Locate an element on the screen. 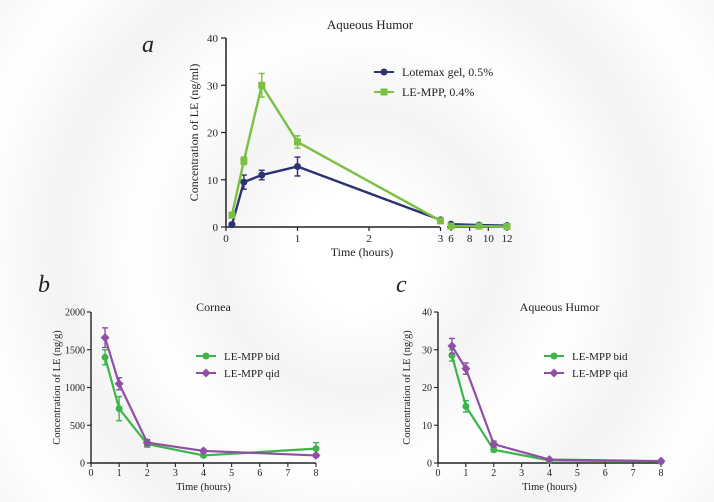 The image size is (714, 502). x-tick-label: 10 is located at coordinates (489, 239).